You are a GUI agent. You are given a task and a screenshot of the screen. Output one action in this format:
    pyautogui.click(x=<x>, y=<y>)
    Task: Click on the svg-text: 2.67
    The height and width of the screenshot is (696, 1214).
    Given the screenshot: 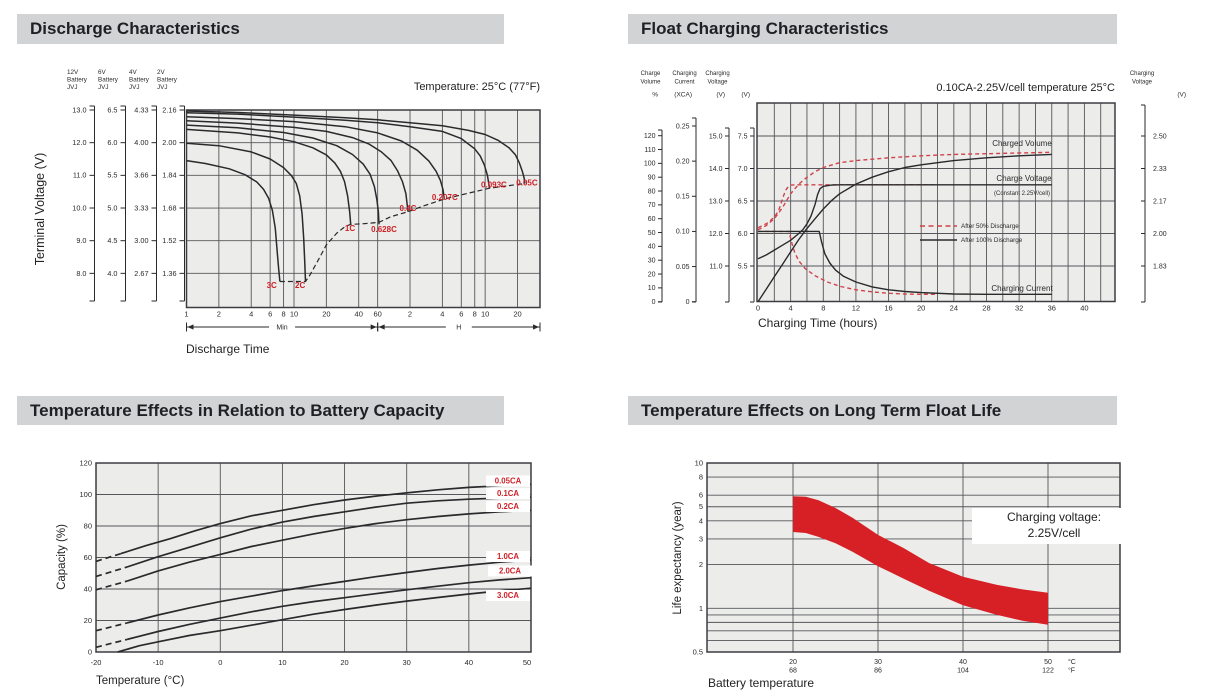 What is the action you would take?
    pyautogui.click(x=141, y=273)
    